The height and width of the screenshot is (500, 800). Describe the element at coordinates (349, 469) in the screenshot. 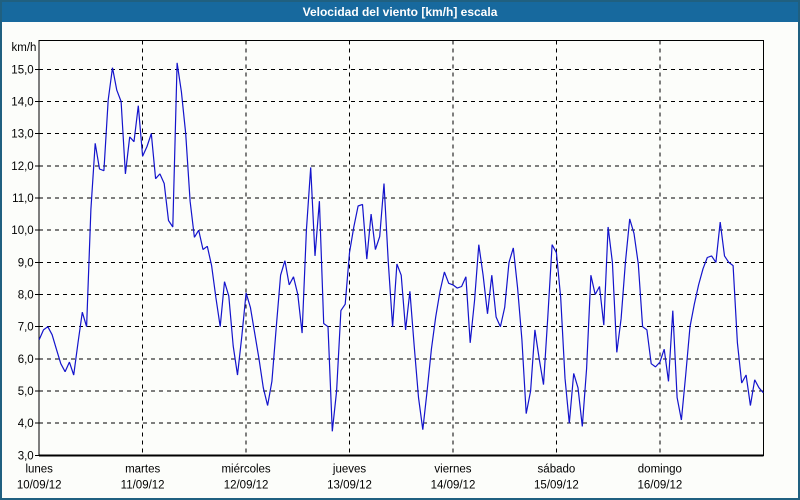

I see `x-axis-day-label: jueves` at that location.